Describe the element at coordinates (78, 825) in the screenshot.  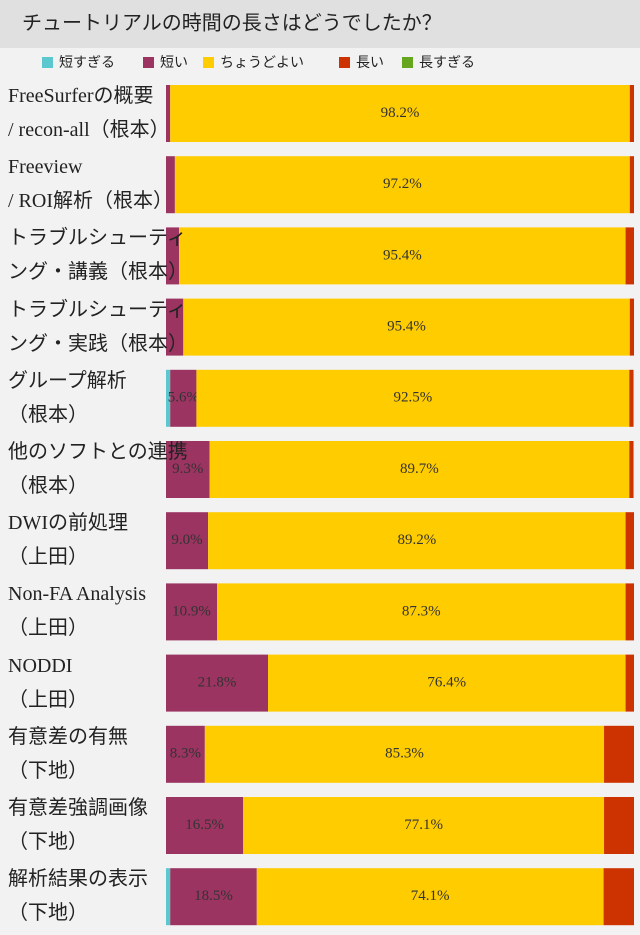
I see `category-label: 有意差強調画像 （下地）` at that location.